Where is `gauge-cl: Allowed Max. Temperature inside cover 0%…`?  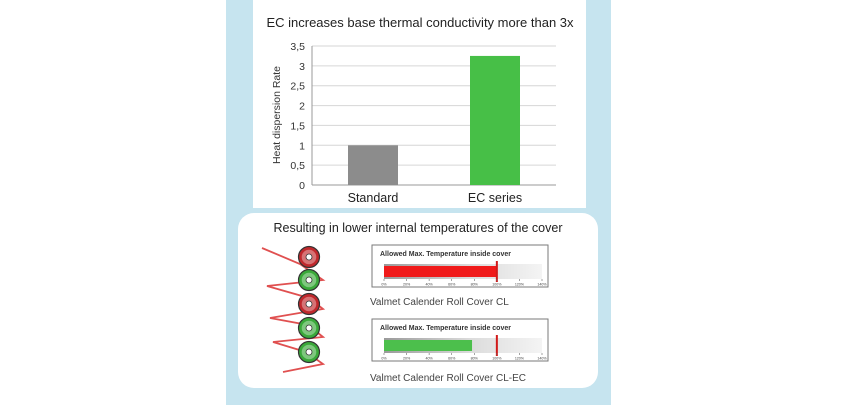 gauge-cl: Allowed Max. Temperature inside cover 0%… is located at coordinates (459, 276).